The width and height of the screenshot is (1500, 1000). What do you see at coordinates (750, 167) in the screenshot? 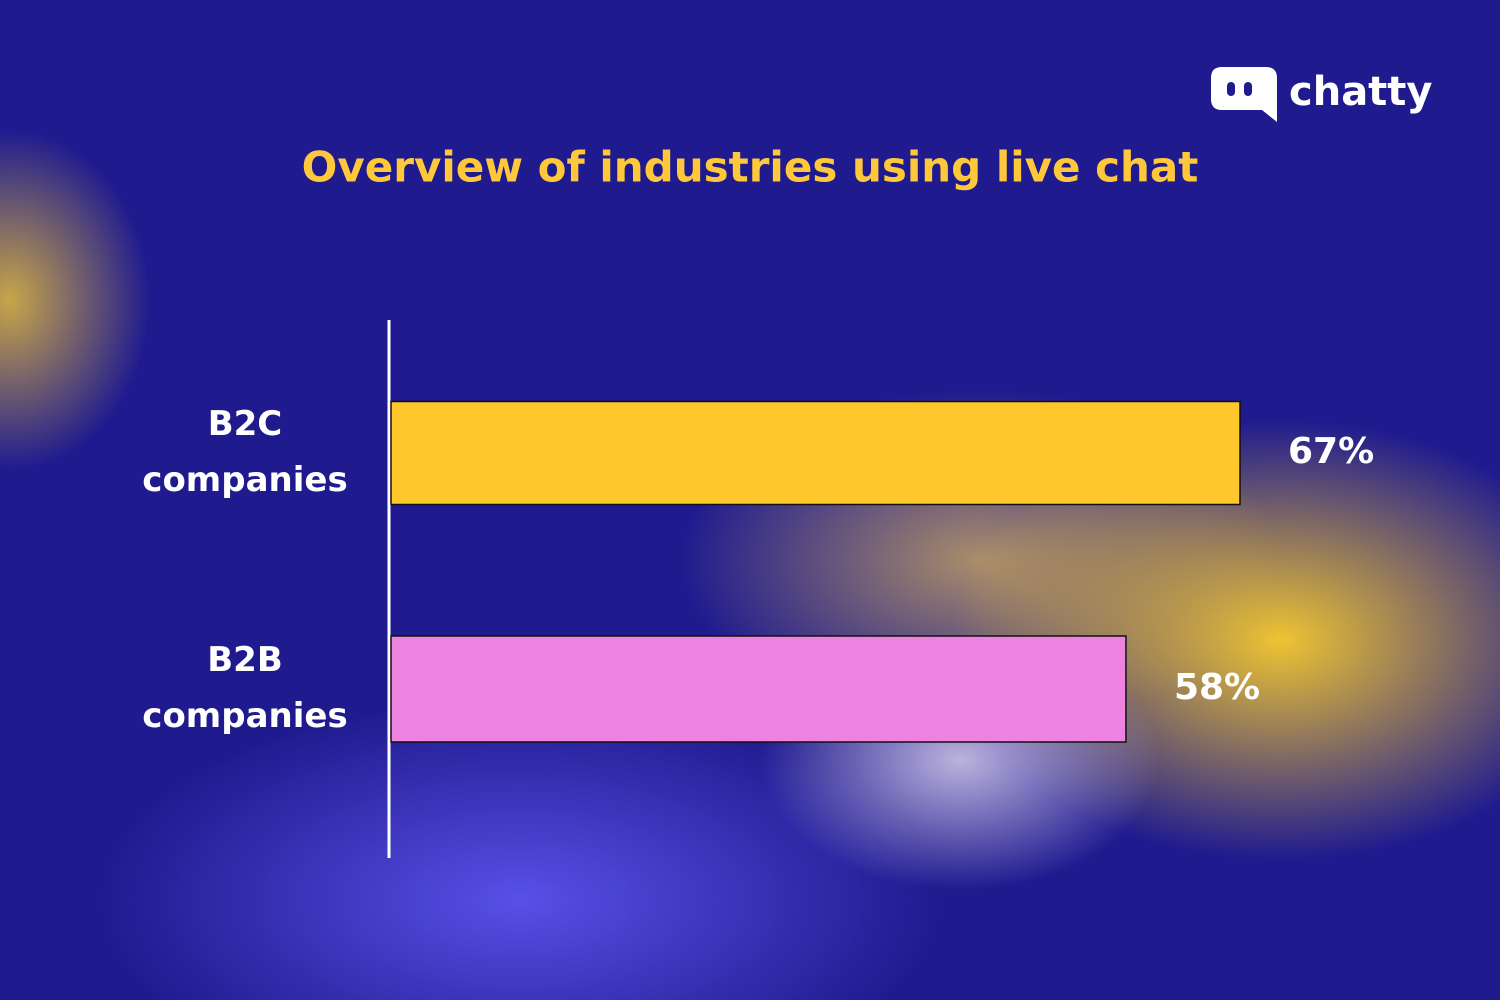
I see `chart-title: Overview of industries using live chat` at bounding box center [750, 167].